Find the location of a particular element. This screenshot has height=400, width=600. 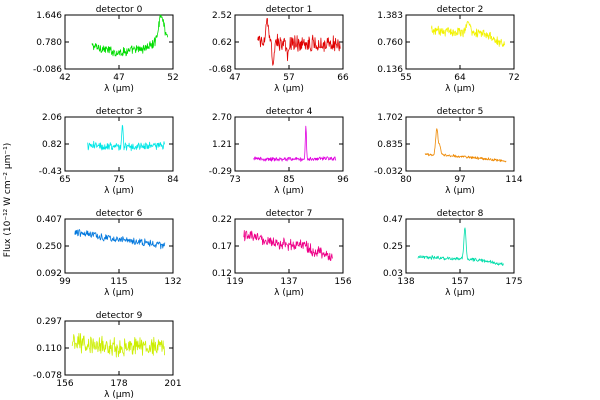

x-tick-label: 84 is located at coordinates (173, 180).